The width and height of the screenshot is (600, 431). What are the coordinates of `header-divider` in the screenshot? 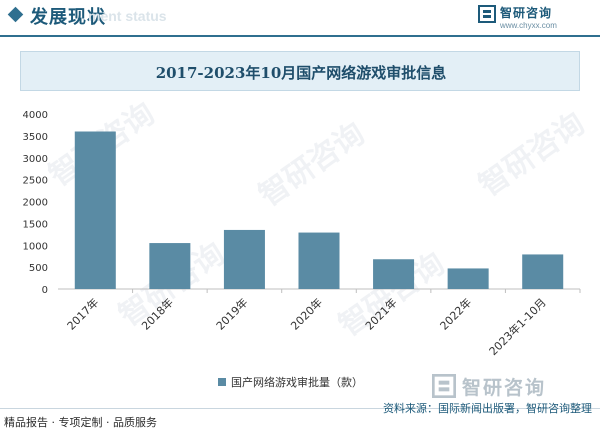 It's located at (300, 36).